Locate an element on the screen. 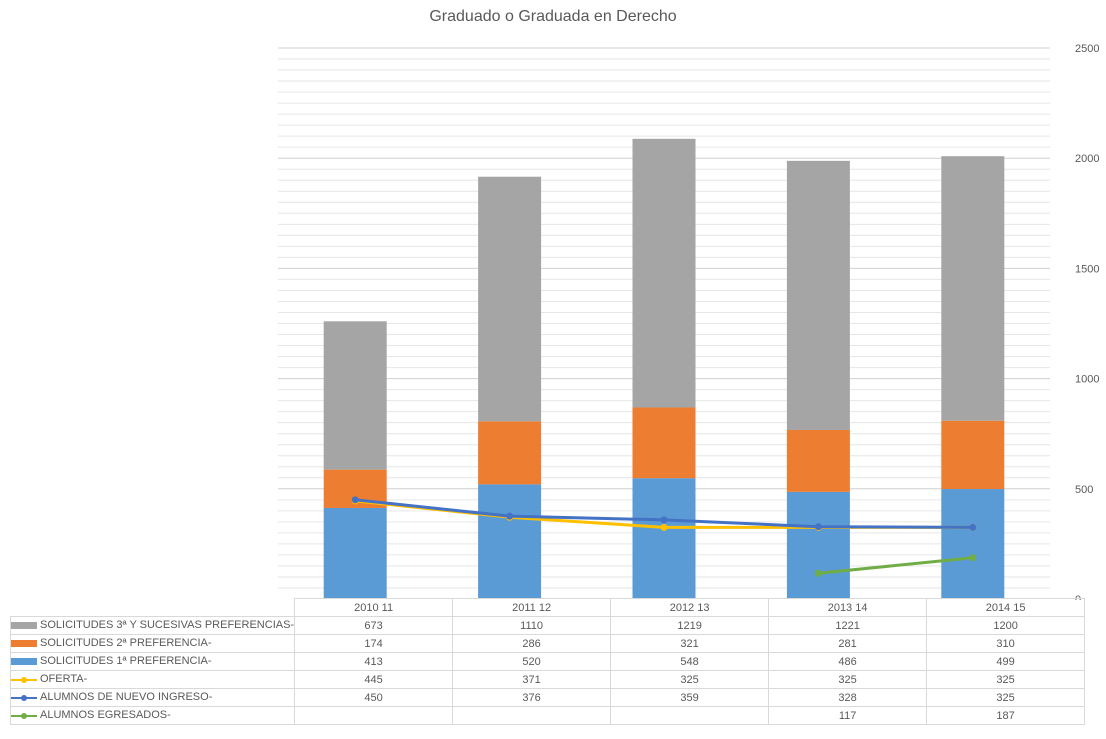  data-label: 499 is located at coordinates (1006, 661).